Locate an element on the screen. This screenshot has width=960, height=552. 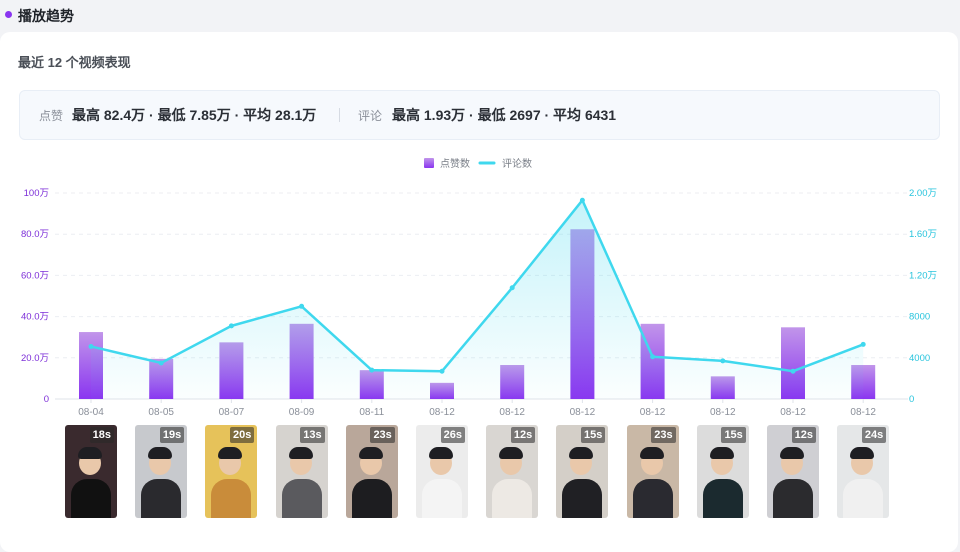
x-axis-label: 08-05 is located at coordinates (161, 412).